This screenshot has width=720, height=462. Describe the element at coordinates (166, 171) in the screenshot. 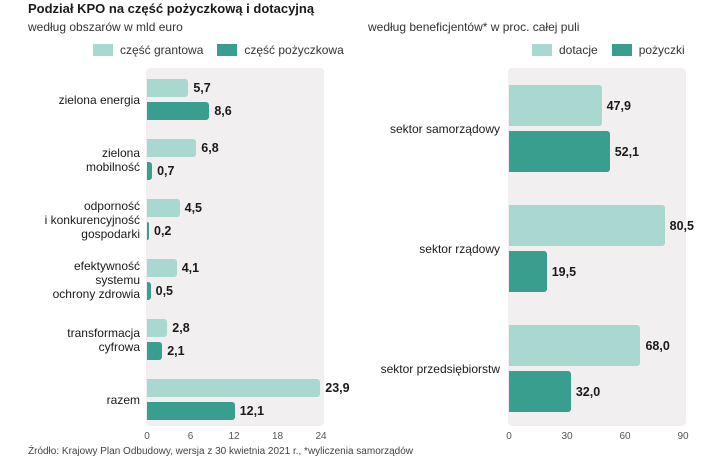

I see `value-label: 0,7` at that location.